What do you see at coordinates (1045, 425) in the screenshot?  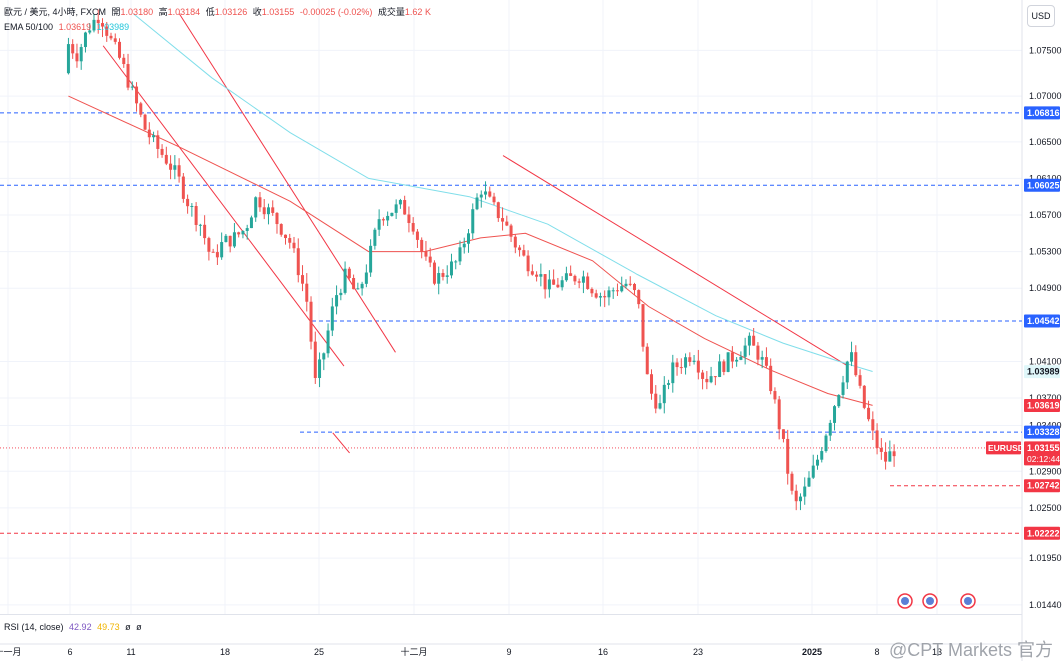 I see `y-tick-label: 1.03400` at bounding box center [1045, 425].